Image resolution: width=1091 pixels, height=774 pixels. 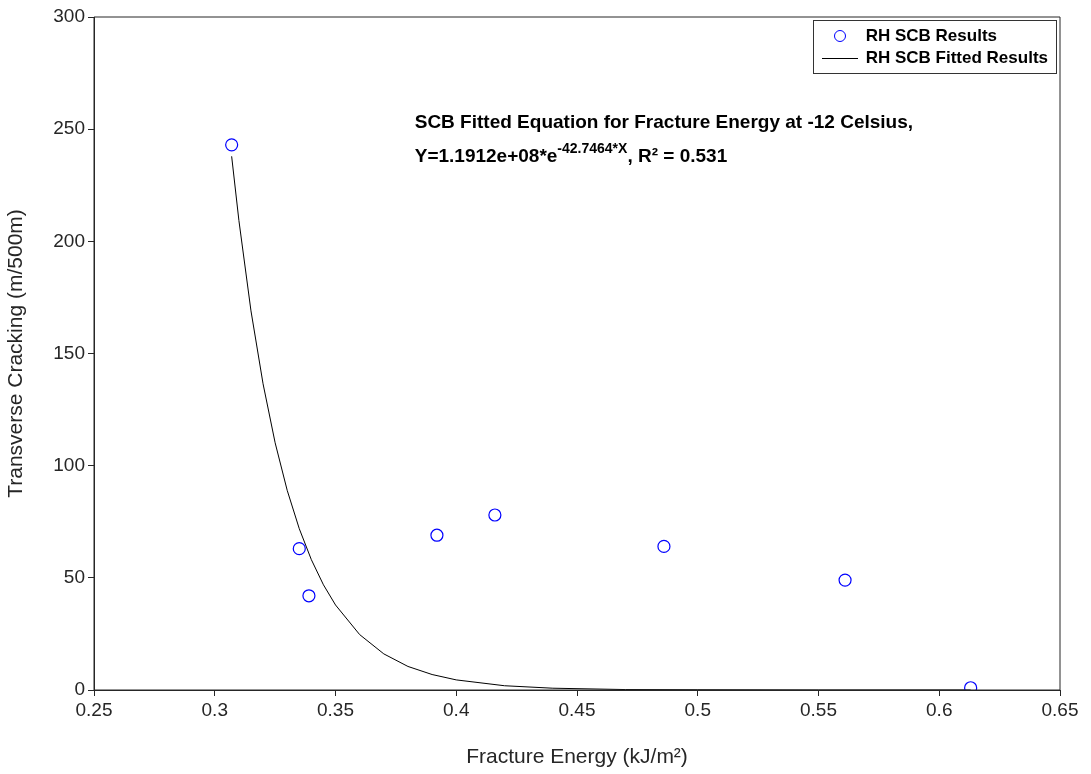 What do you see at coordinates (456, 709) in the screenshot?
I see `x-tick-label: 0.4` at bounding box center [456, 709].